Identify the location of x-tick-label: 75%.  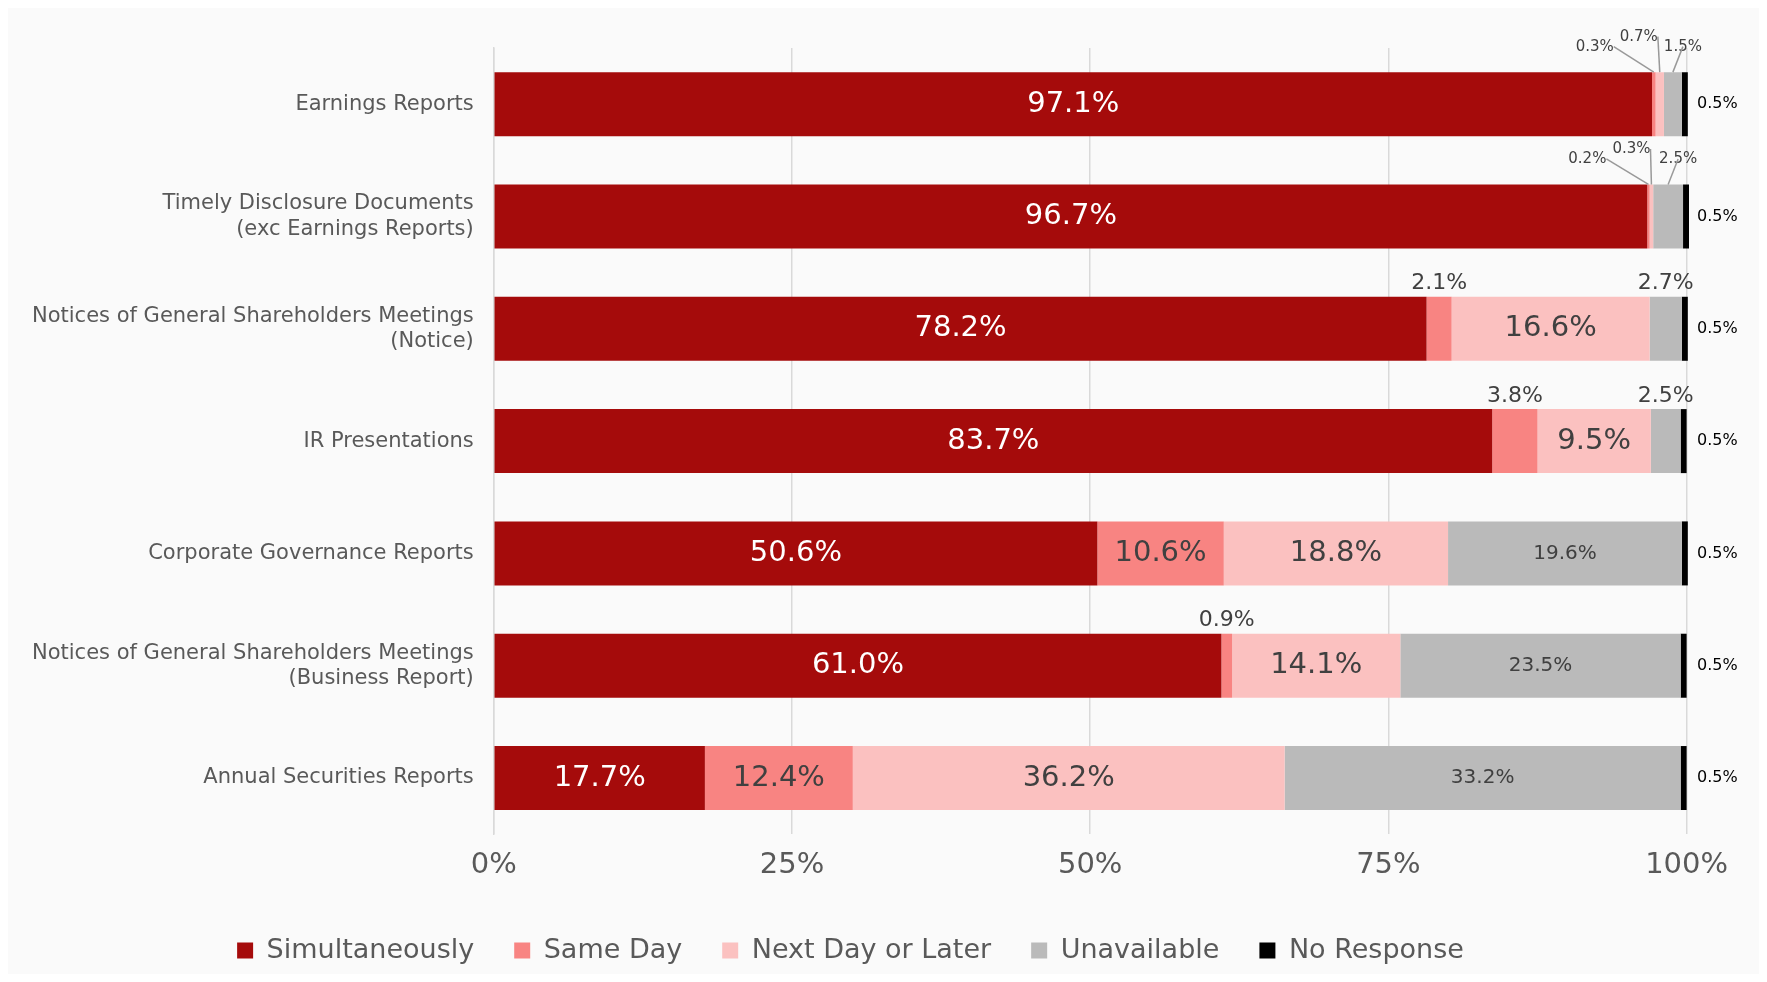
(1388, 863).